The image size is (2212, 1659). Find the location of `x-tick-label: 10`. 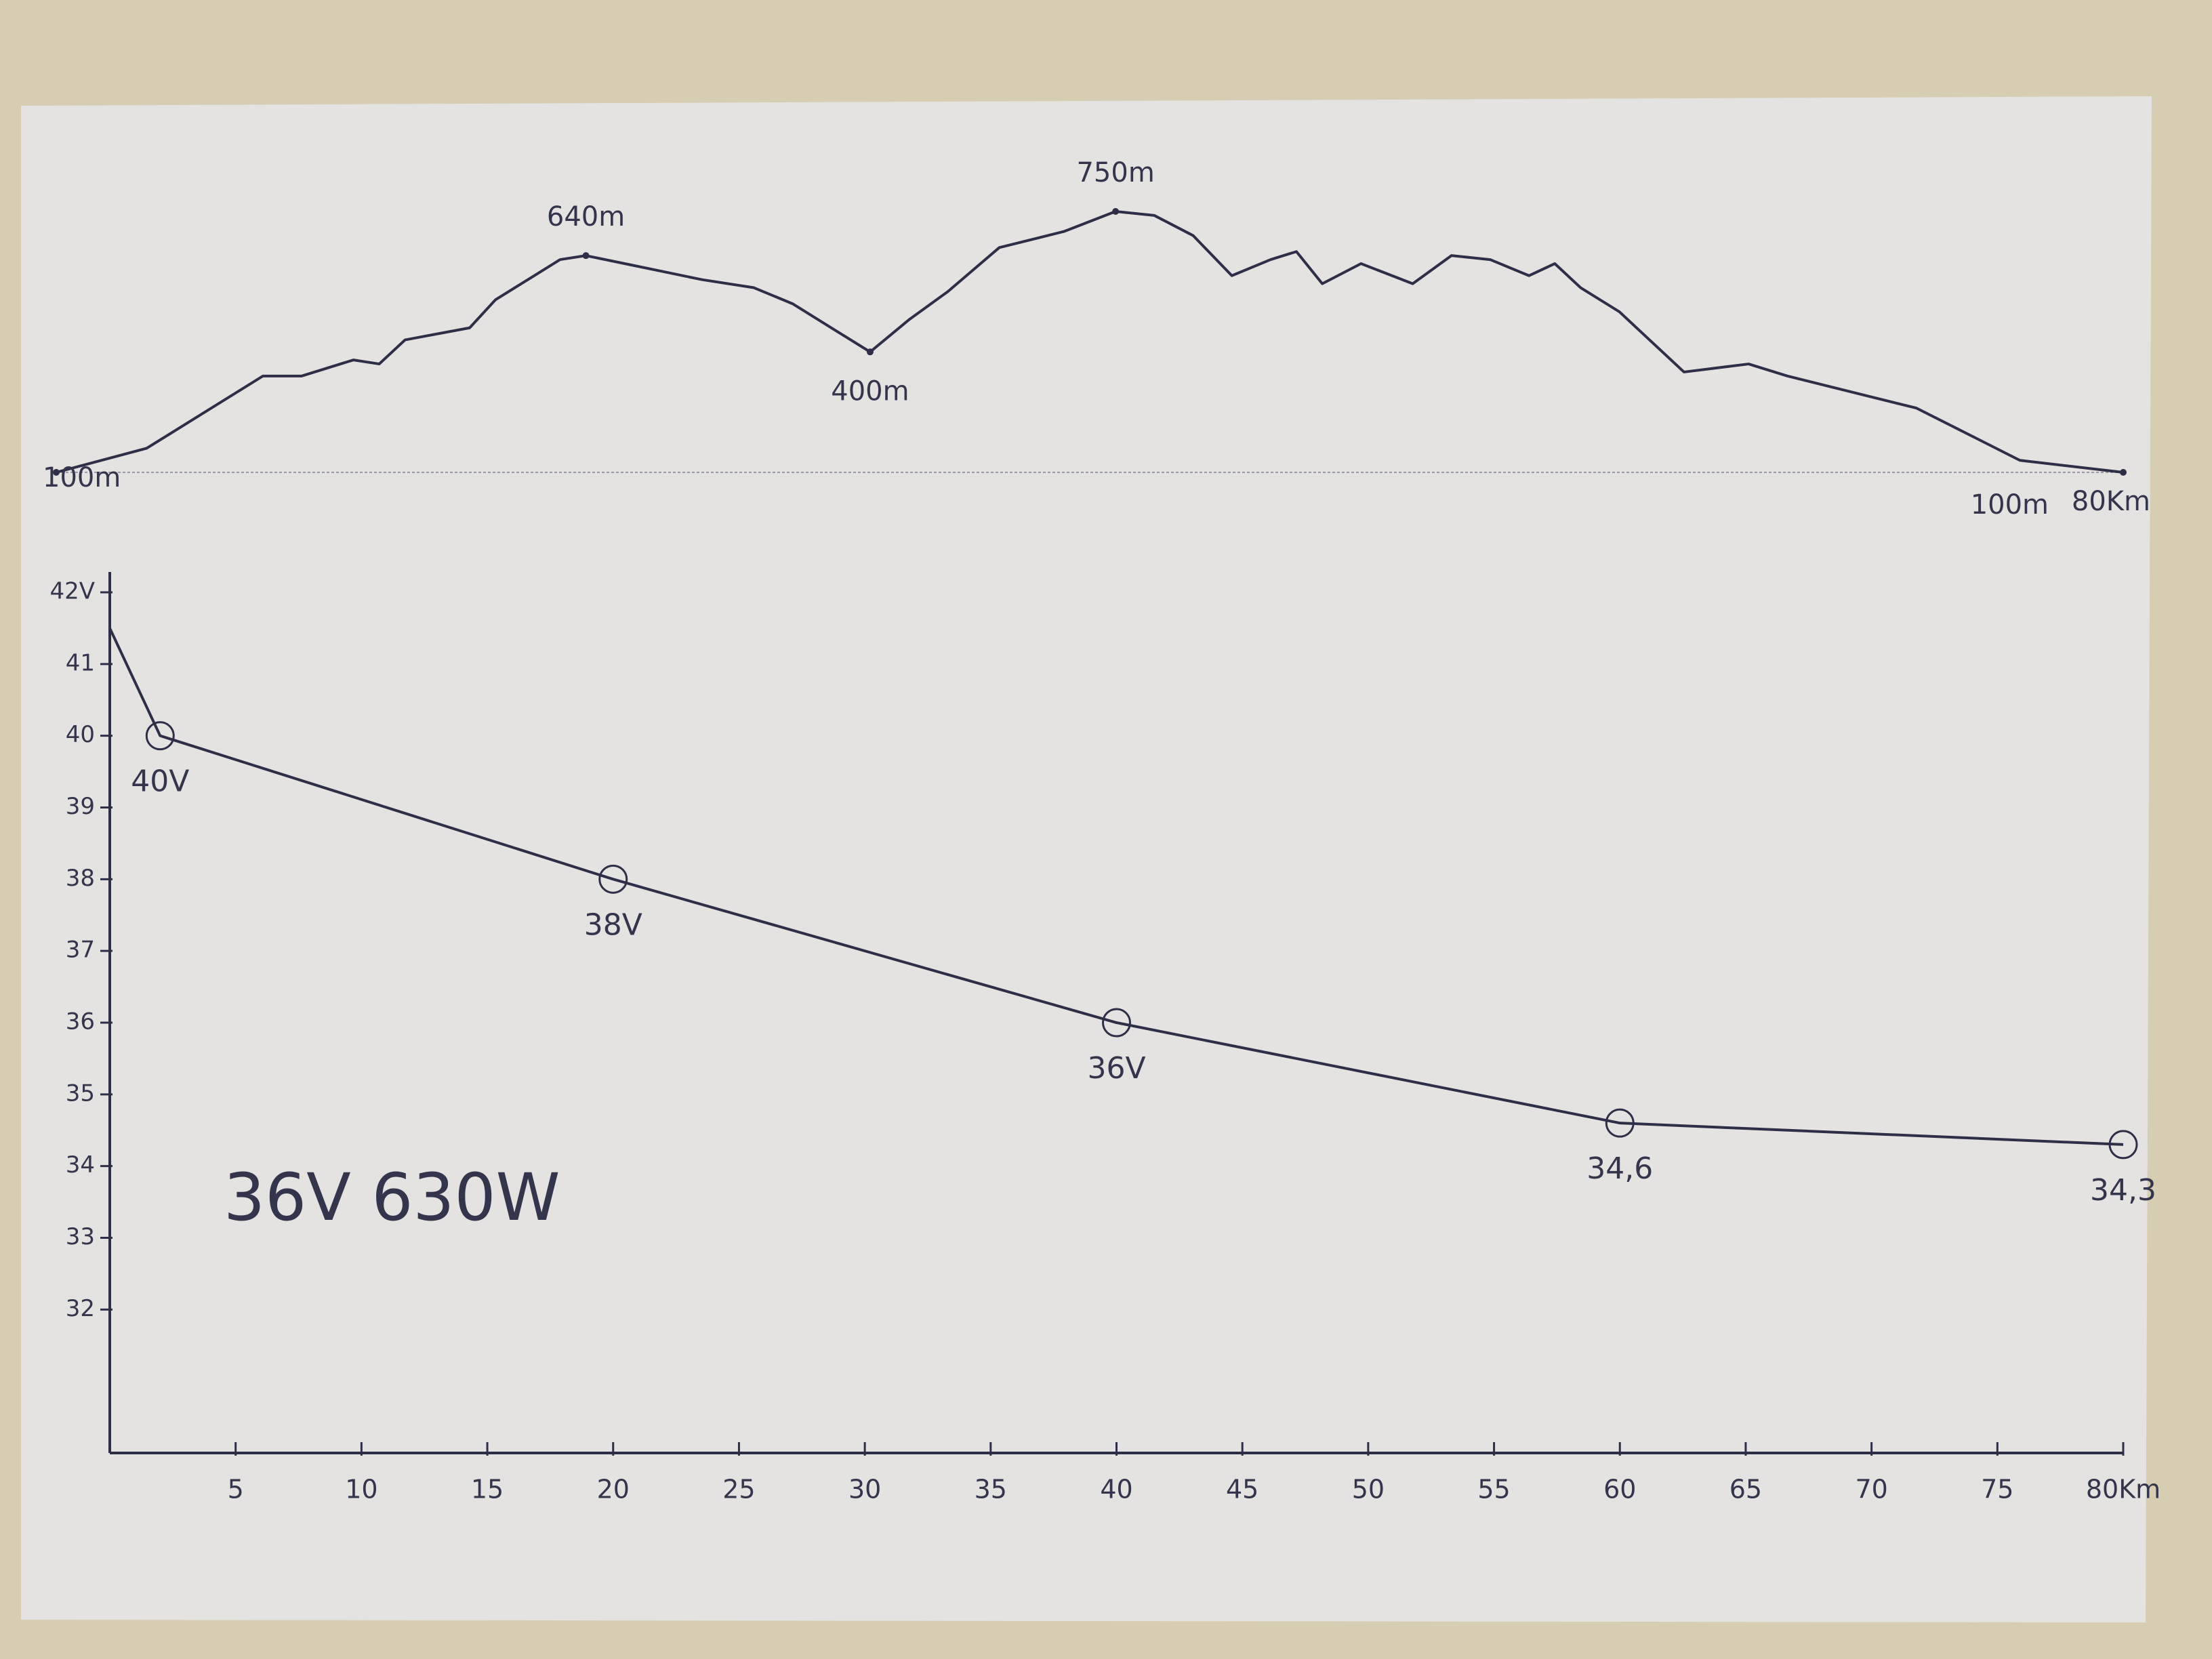

x-tick-label: 10 is located at coordinates (361, 1490).